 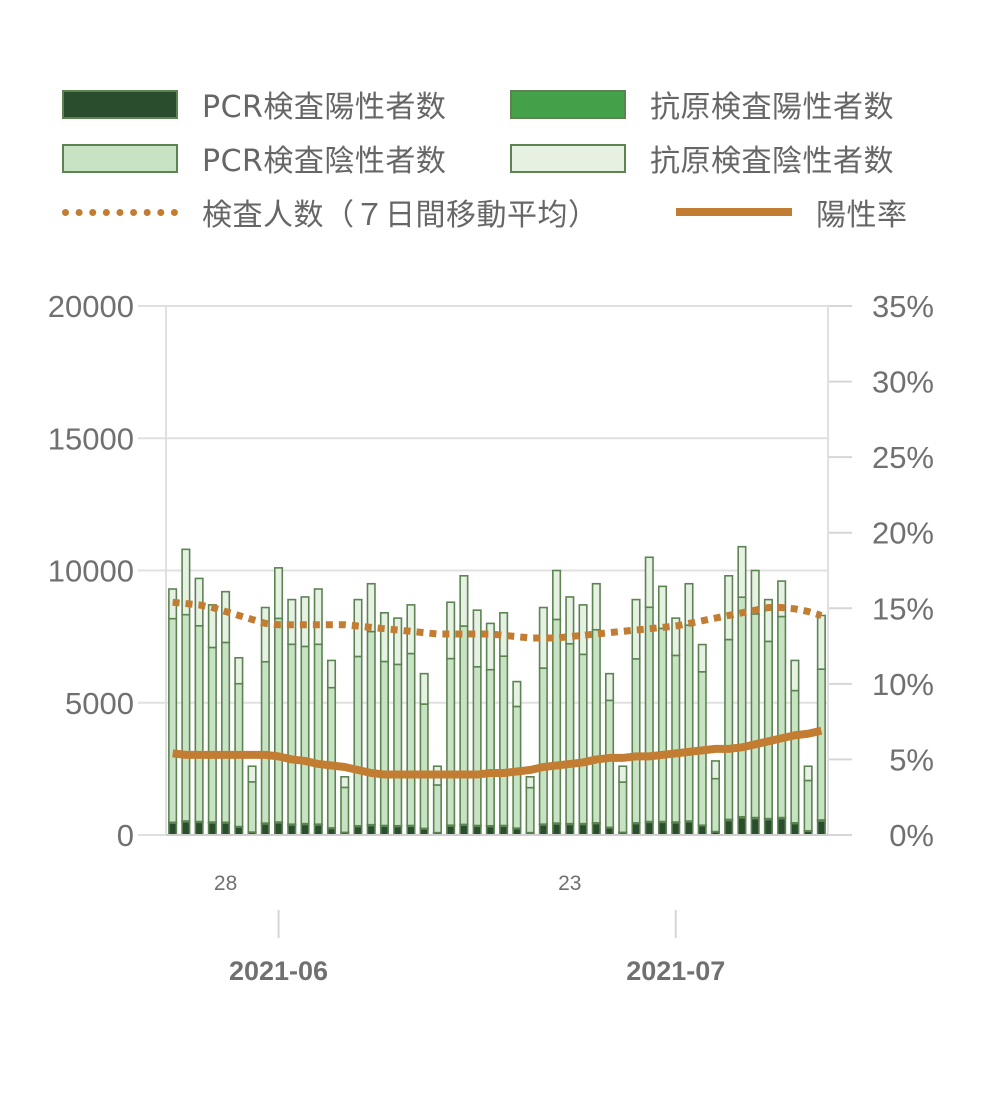 What do you see at coordinates (903, 608) in the screenshot?
I see `y-right-tick-label: 15%` at bounding box center [903, 608].